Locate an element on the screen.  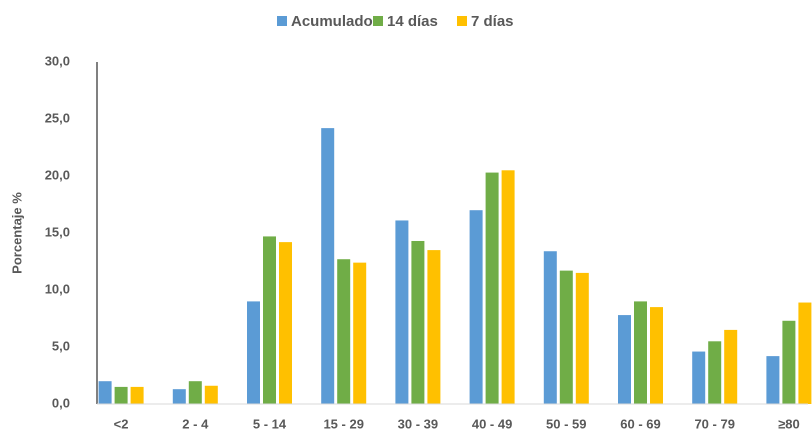
y-tick-label: 15,0 is located at coordinates (57, 231).